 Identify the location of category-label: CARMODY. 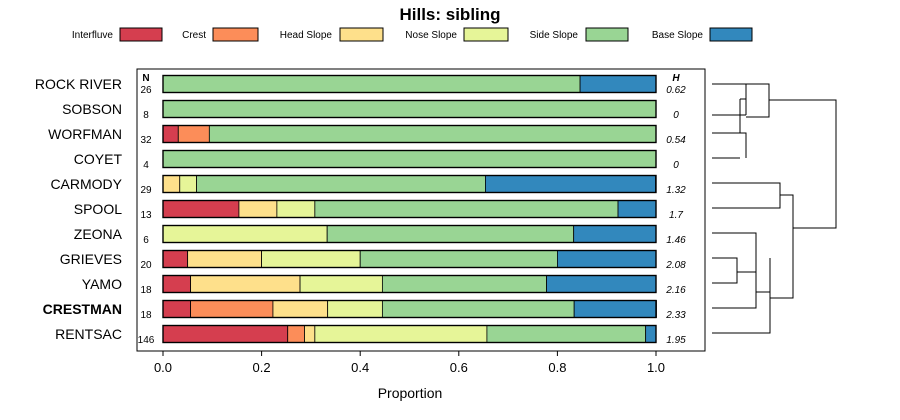
(86, 184).